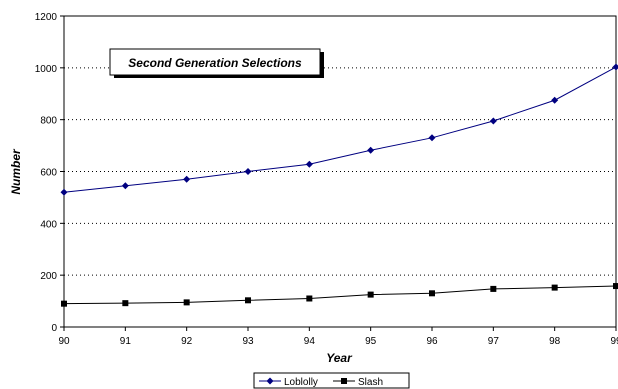  What do you see at coordinates (16, 171) in the screenshot?
I see `y-axis-label: Number` at bounding box center [16, 171].